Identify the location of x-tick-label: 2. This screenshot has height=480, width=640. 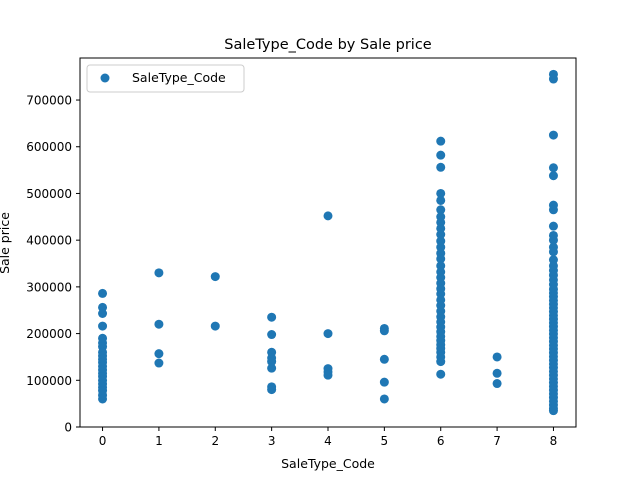
(215, 441).